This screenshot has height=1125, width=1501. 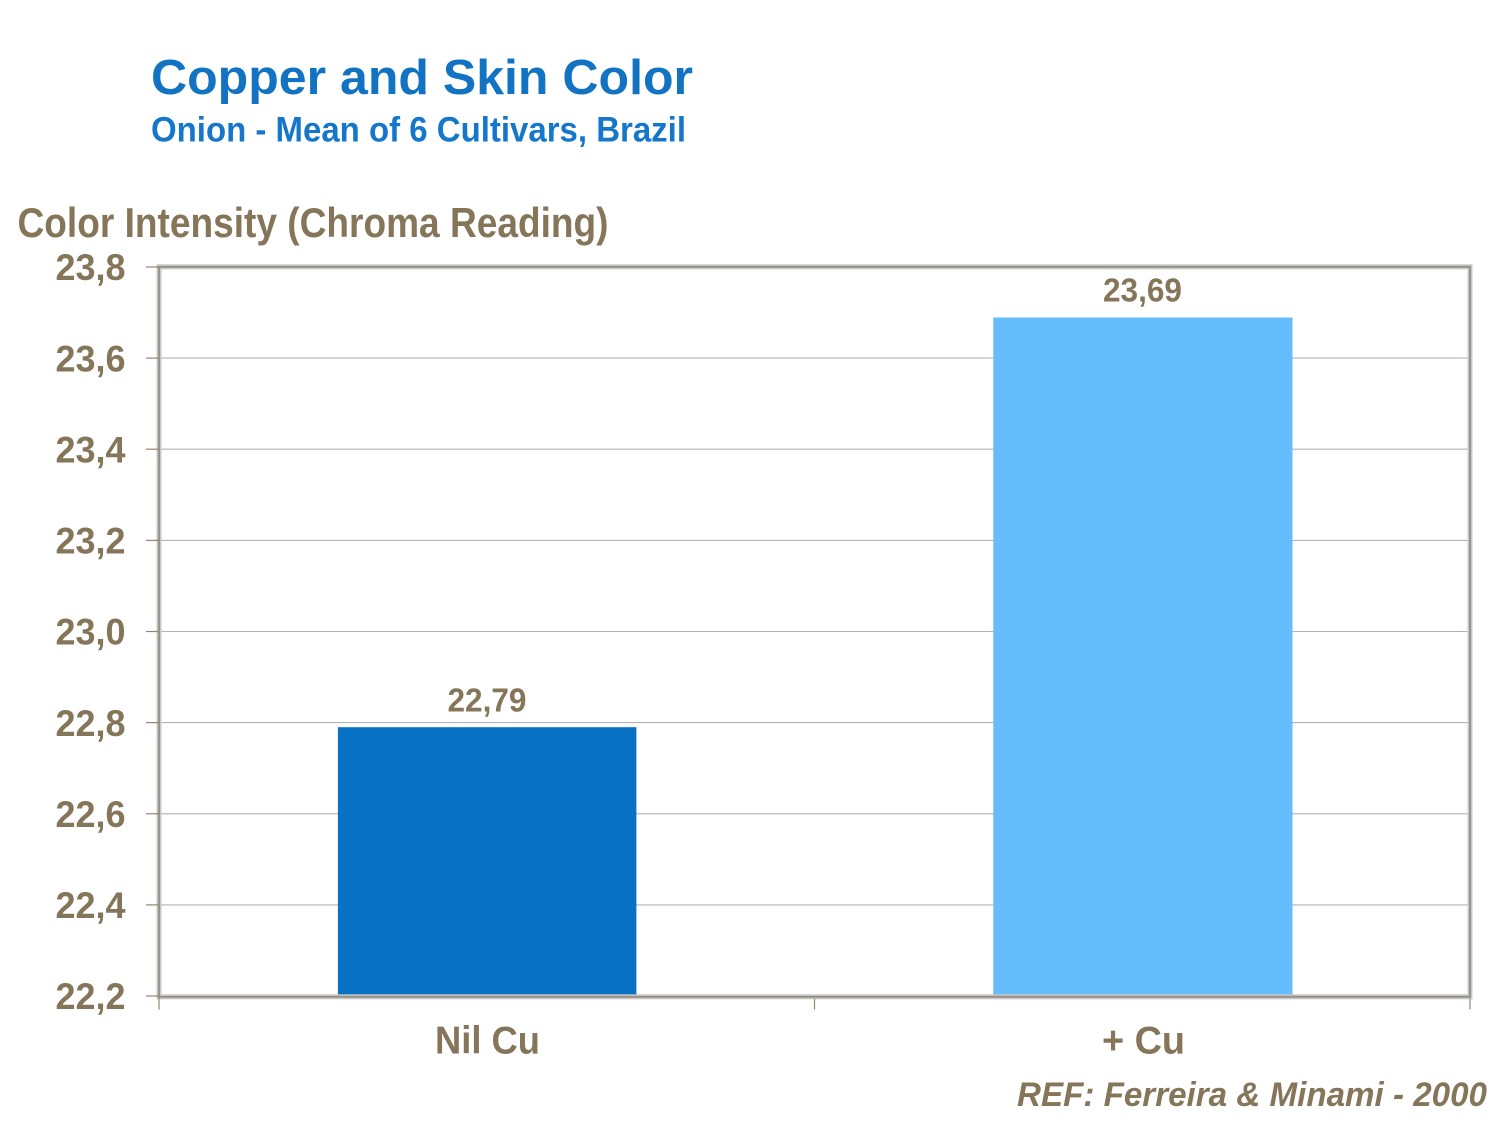 What do you see at coordinates (422, 78) in the screenshot?
I see `svg-text: Copper and Skin Color` at bounding box center [422, 78].